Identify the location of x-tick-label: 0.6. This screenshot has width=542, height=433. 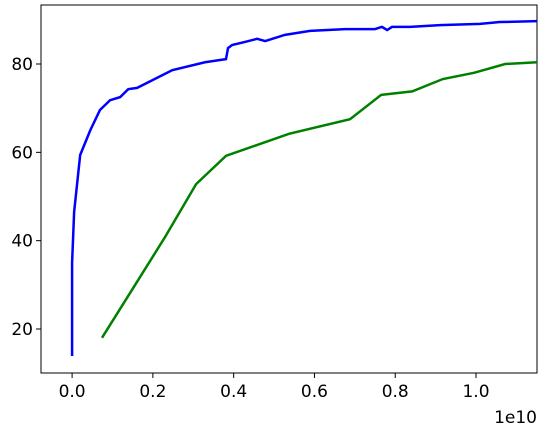
(314, 392).